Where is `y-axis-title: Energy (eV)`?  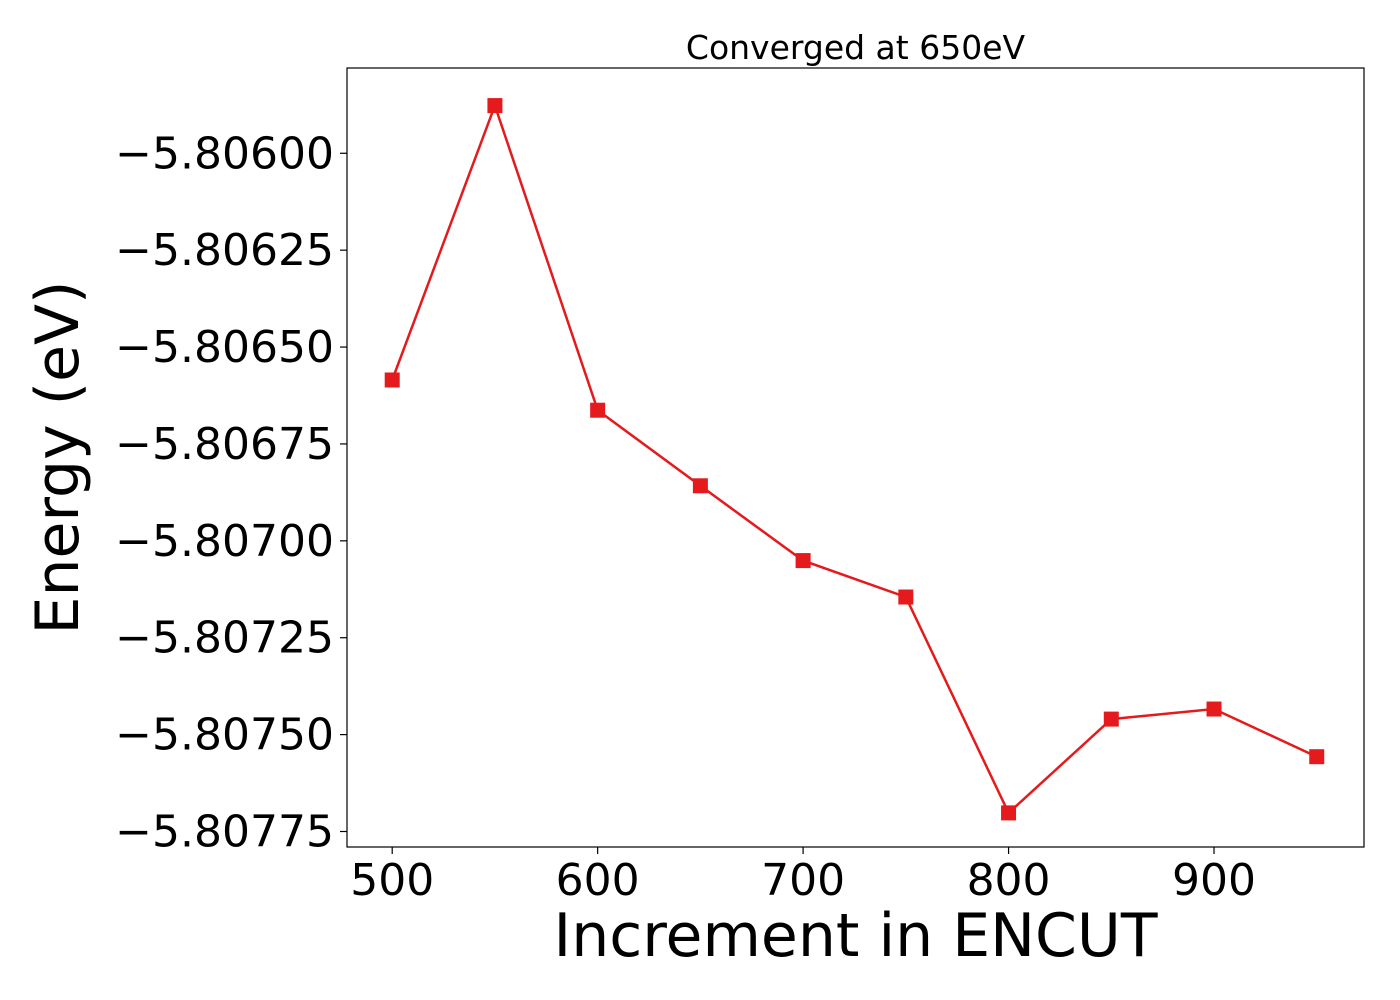
y-axis-title: Energy (eV) is located at coordinates (58, 458).